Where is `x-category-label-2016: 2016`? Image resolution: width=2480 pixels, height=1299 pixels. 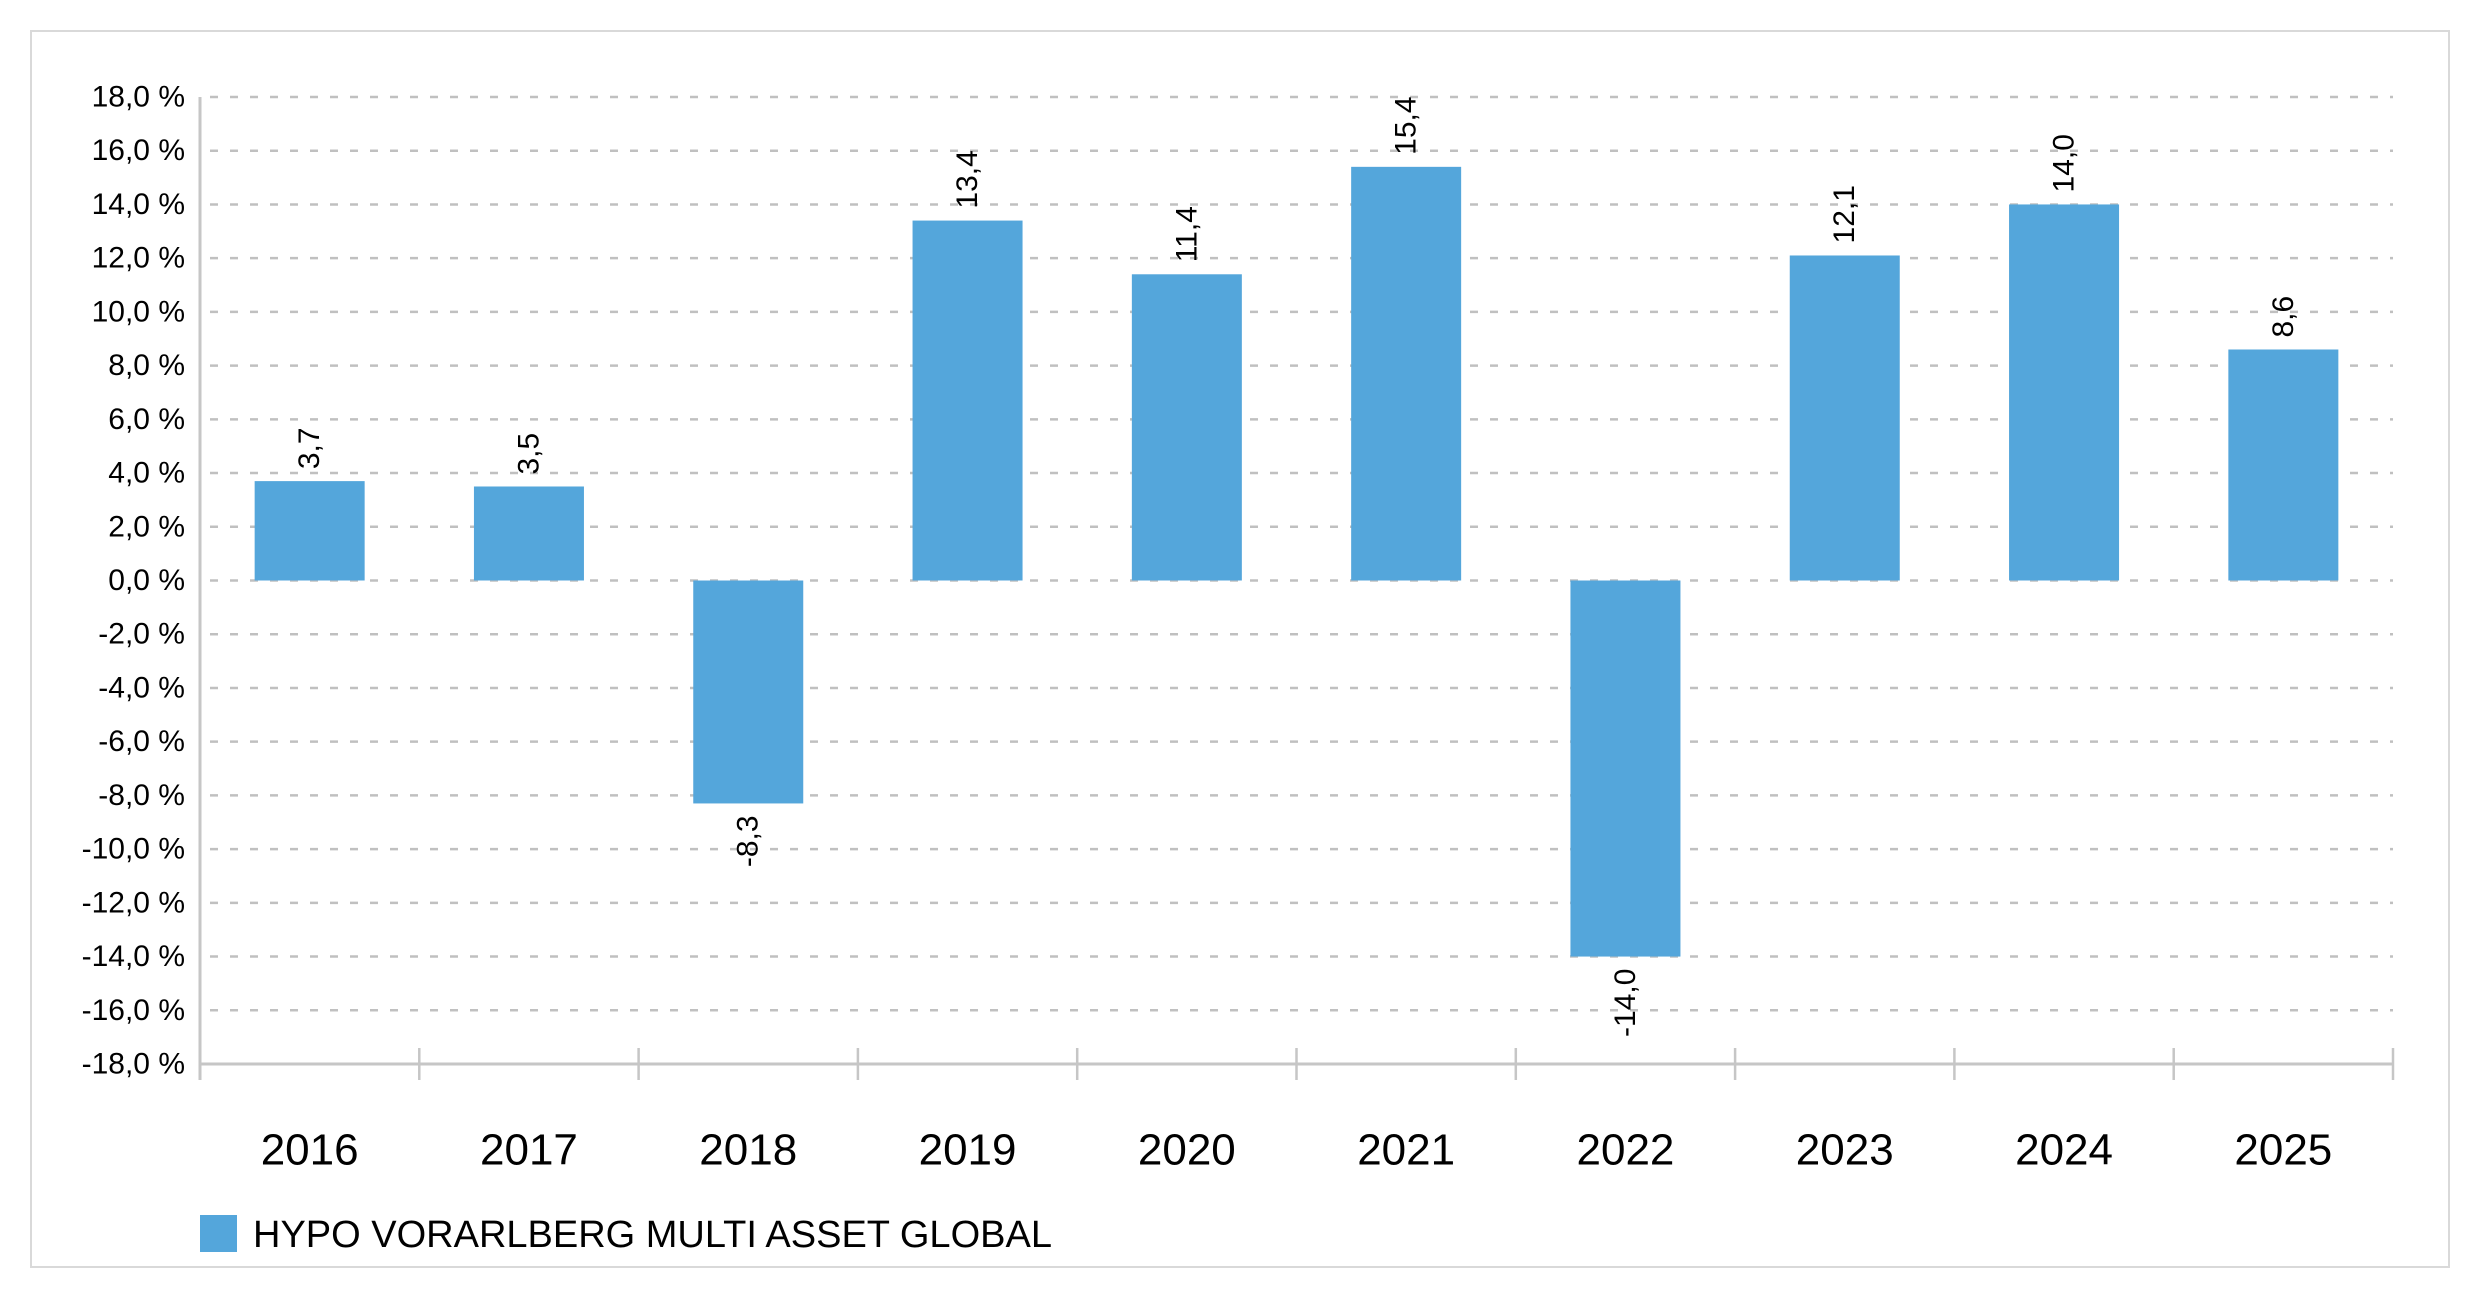
x-category-label-2016: 2016 is located at coordinates (310, 1150).